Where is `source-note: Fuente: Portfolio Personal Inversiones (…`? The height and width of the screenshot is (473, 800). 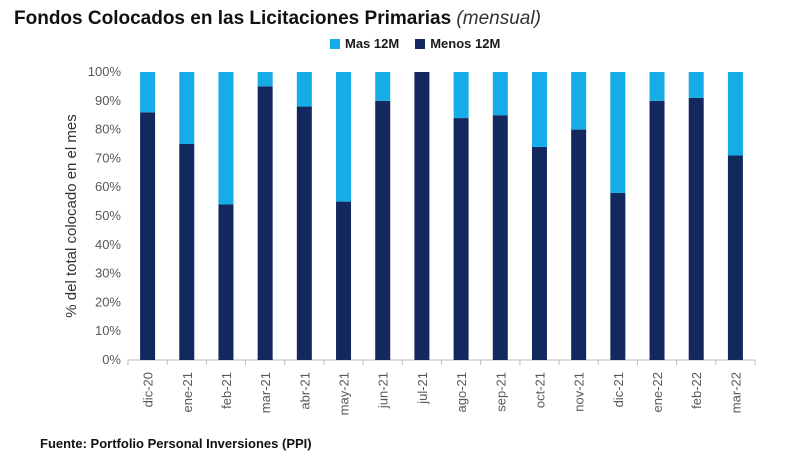
source-note: Fuente: Portfolio Personal Inversiones (… is located at coordinates (176, 443).